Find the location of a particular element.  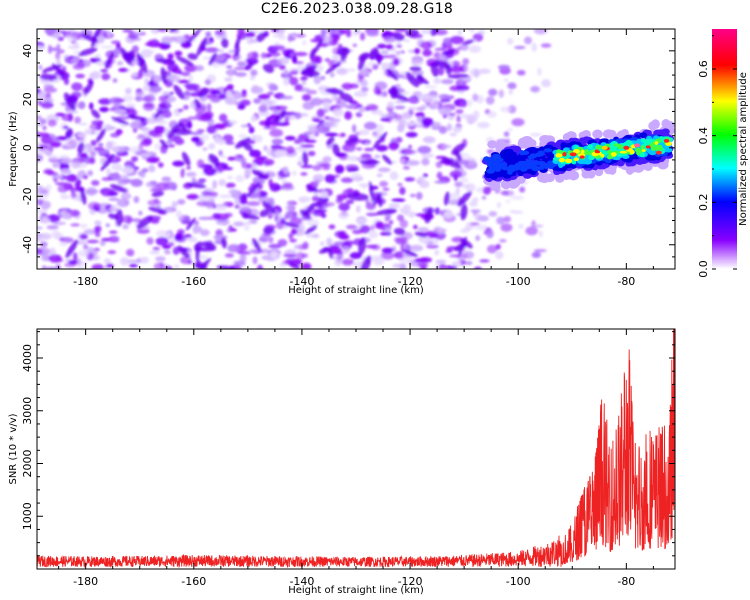

spectrogram-ylabel: Frequency (Hz) is located at coordinates (13, 149).